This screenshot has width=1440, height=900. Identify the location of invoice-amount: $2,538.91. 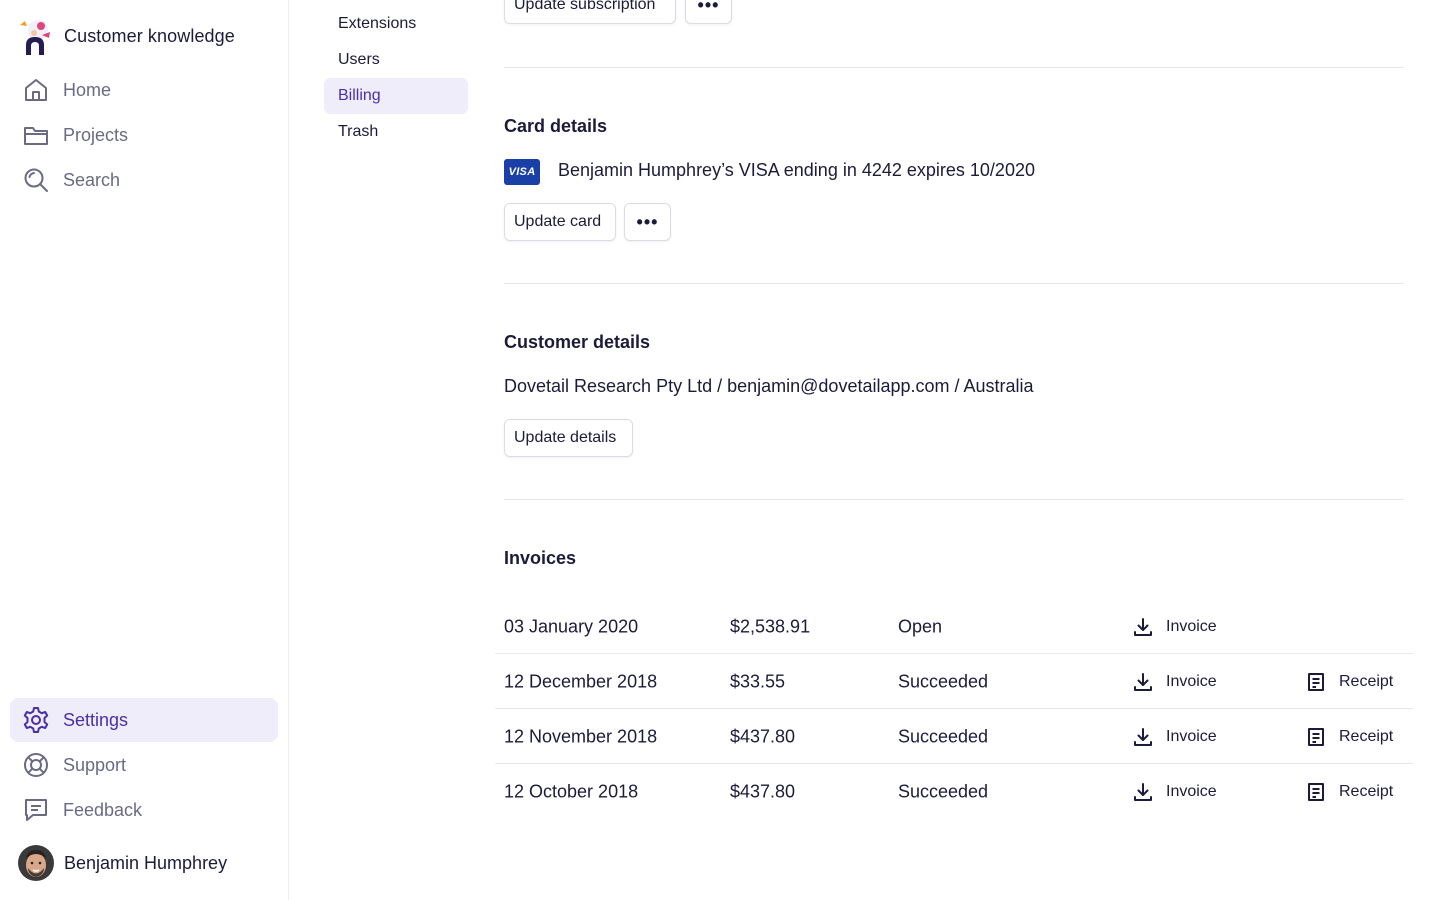
(770, 626).